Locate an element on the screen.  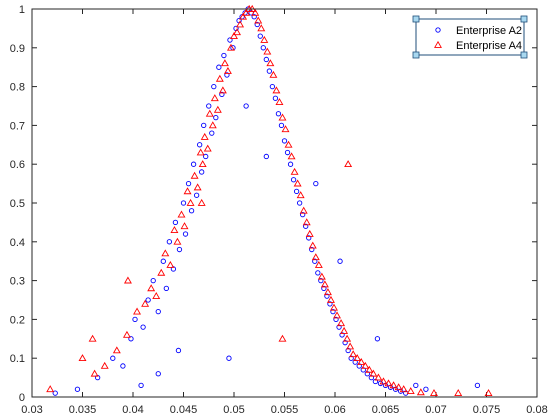
y-tick-label: 0.7 is located at coordinates (17, 126).